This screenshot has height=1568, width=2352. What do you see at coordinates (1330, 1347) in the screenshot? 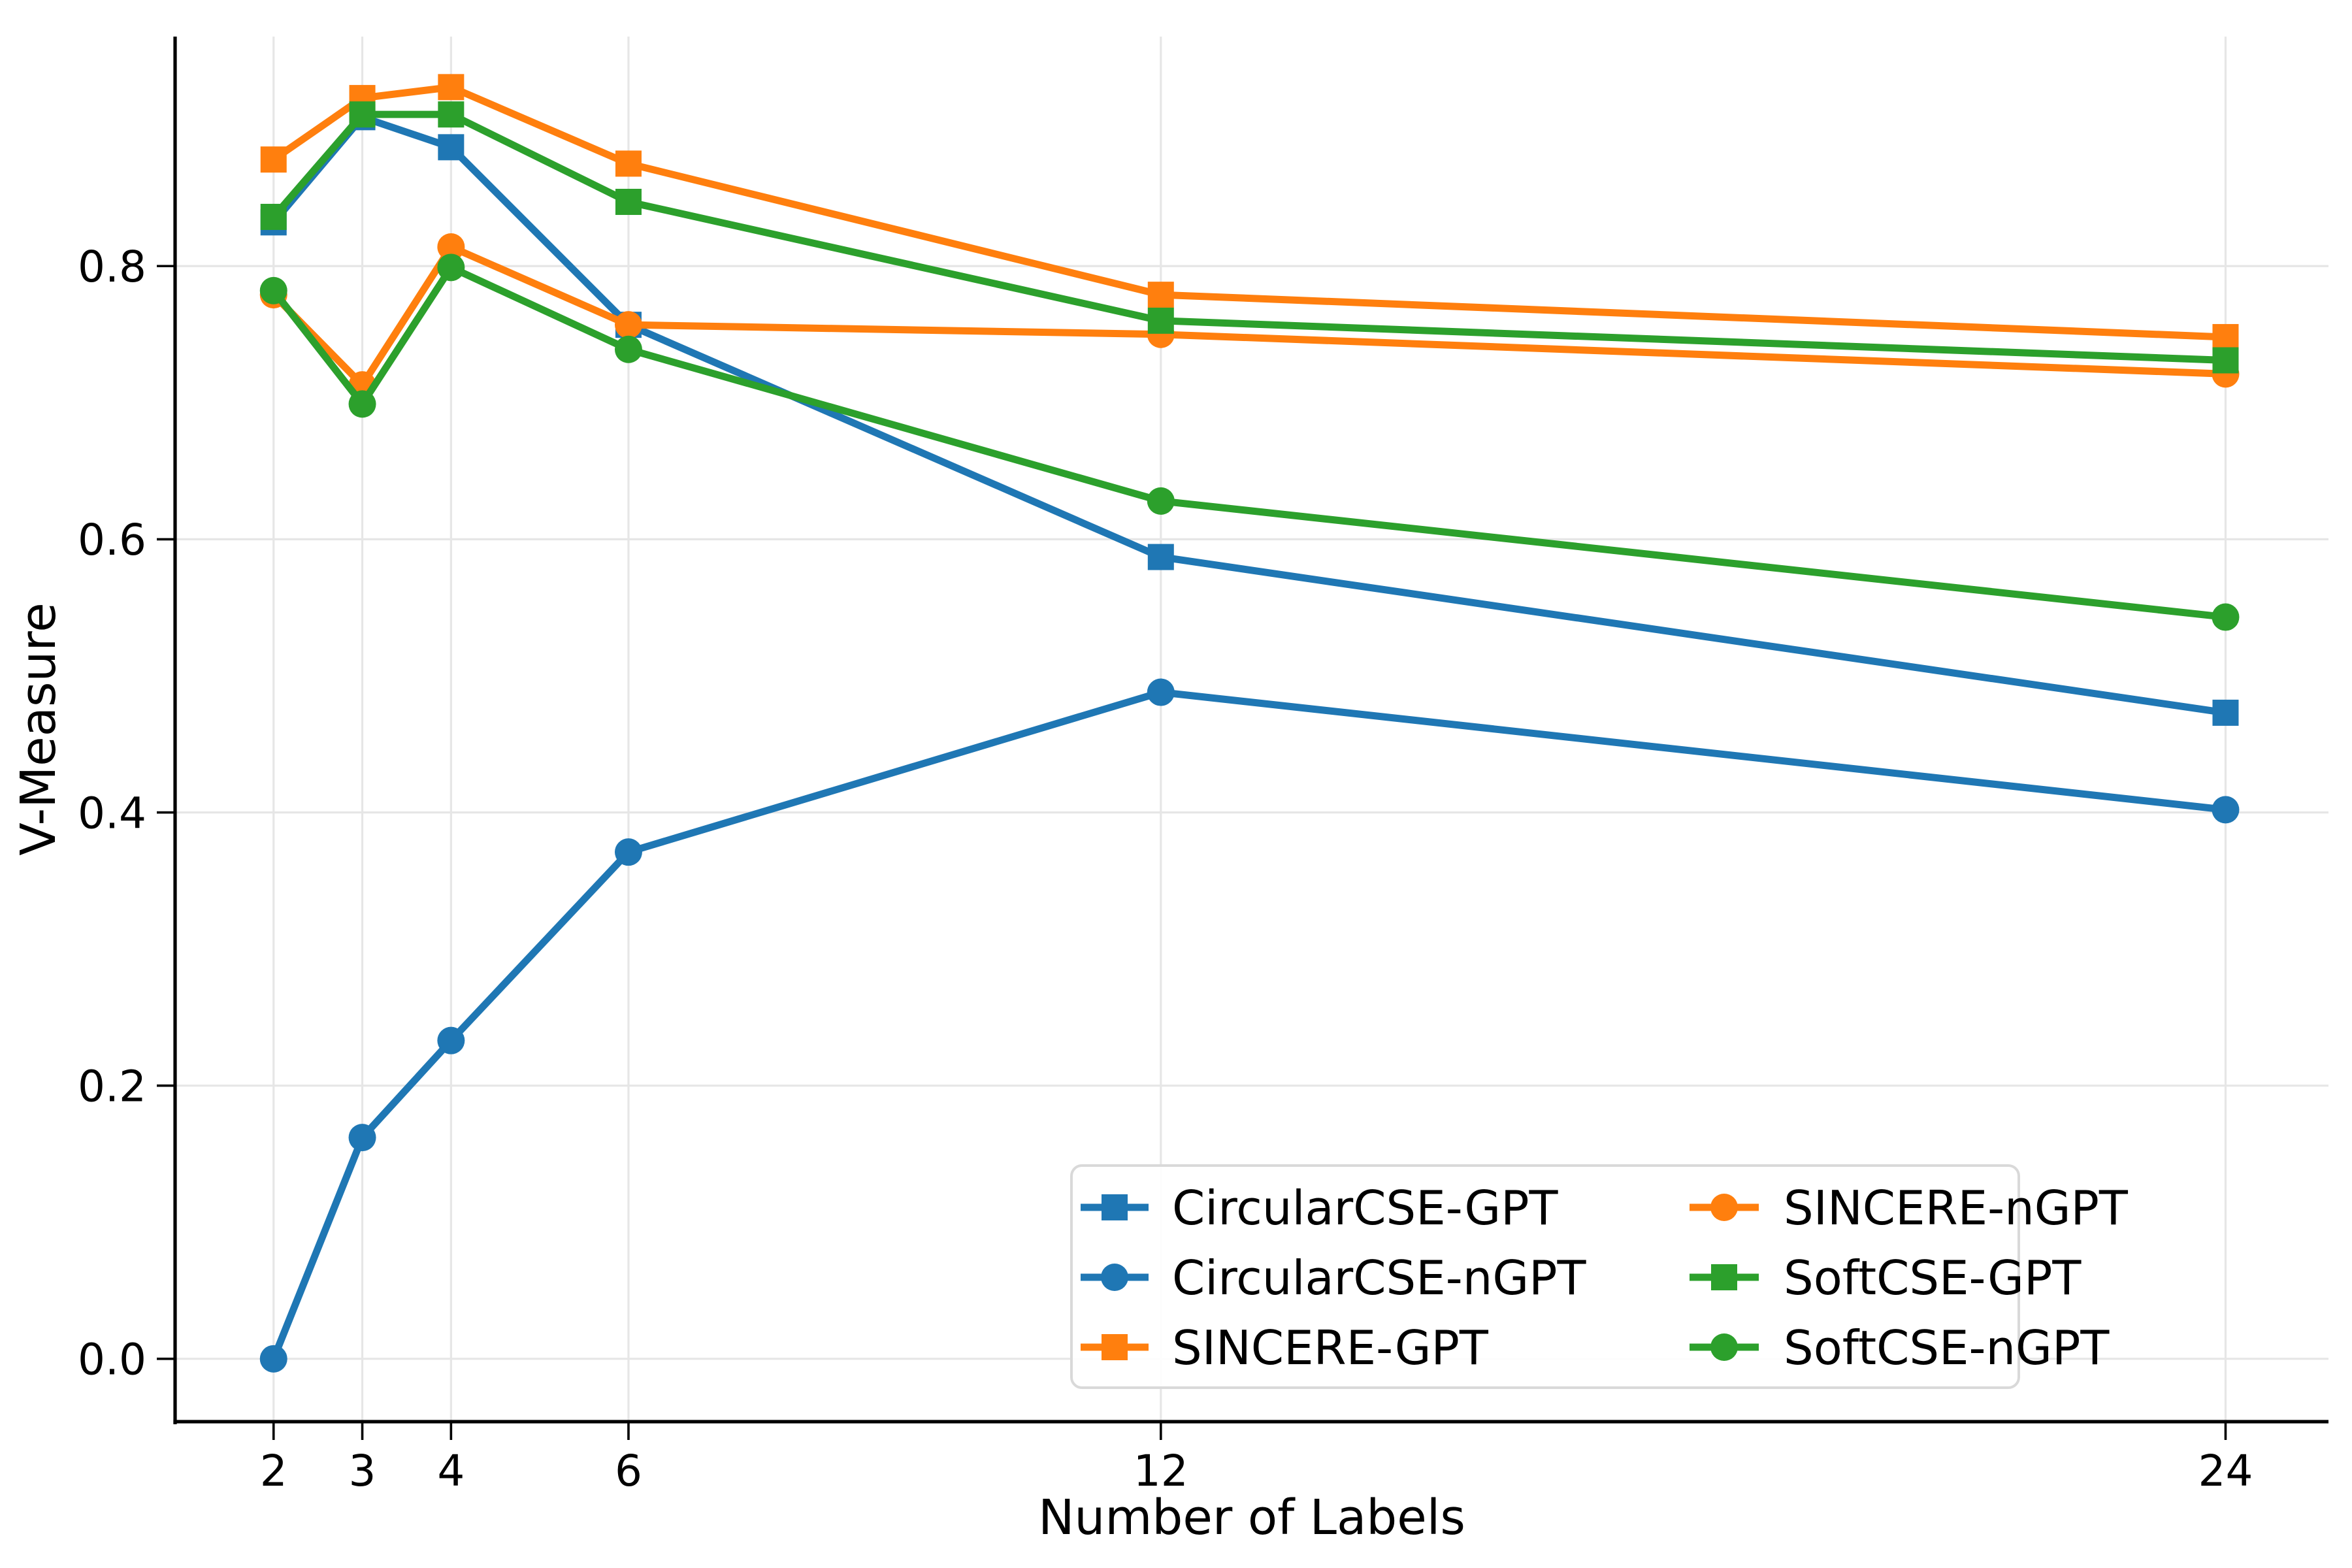
I see `legend-label-SINCERE-GPT: SINCERE-GPT` at bounding box center [1330, 1347].